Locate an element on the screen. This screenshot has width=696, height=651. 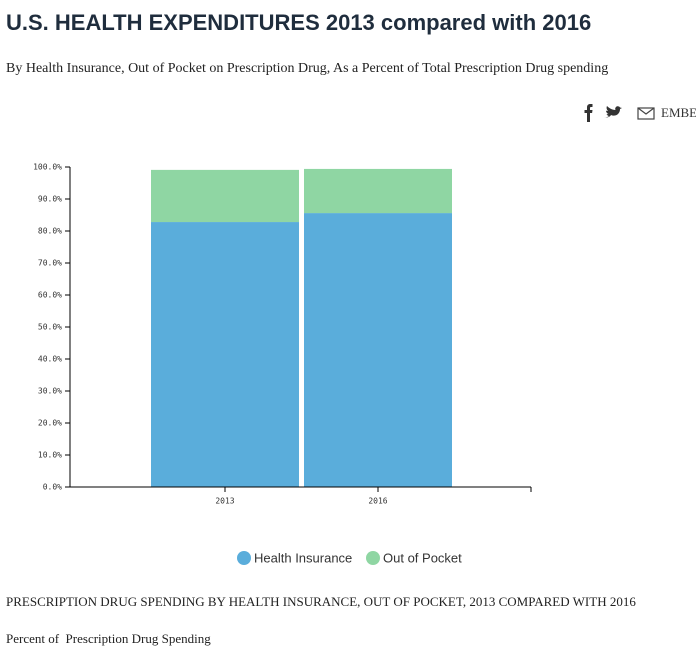
facebook-icon is located at coordinates (588, 113).